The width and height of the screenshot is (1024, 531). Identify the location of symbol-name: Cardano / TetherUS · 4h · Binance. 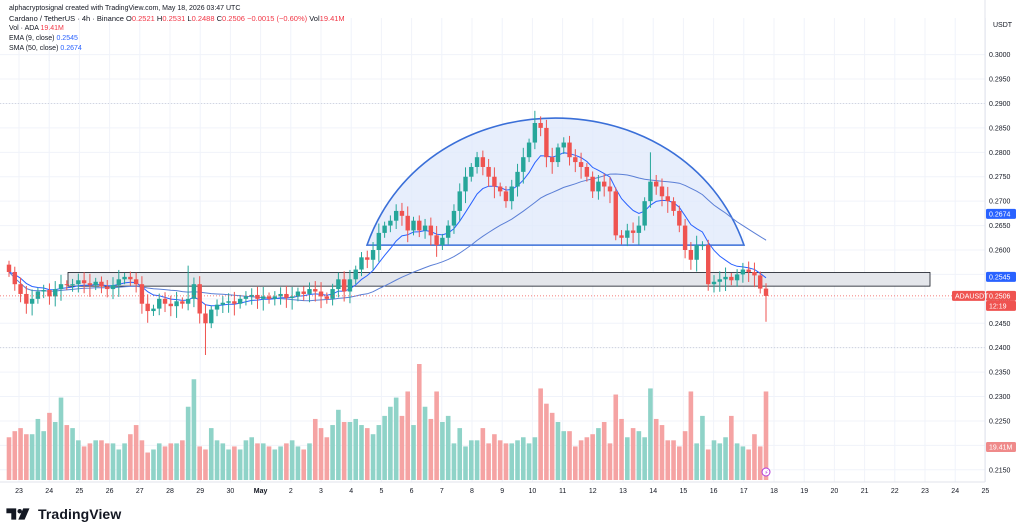
(66, 18).